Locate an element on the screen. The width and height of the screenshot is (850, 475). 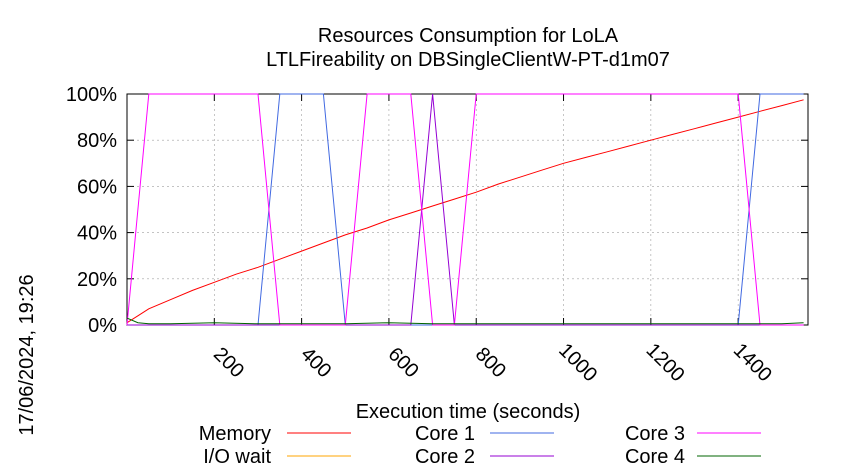
timestamp-label: 17/06/2024, 19:26 is located at coordinates (27, 354).